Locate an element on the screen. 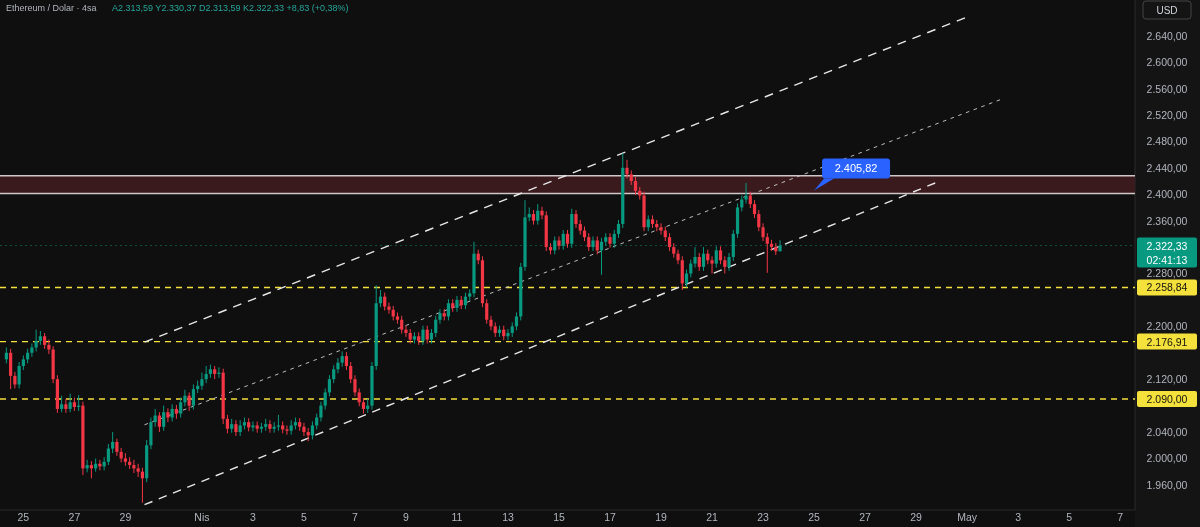 The width and height of the screenshot is (1200, 527). y-tick-label: 2.360,00 is located at coordinates (1167, 220).